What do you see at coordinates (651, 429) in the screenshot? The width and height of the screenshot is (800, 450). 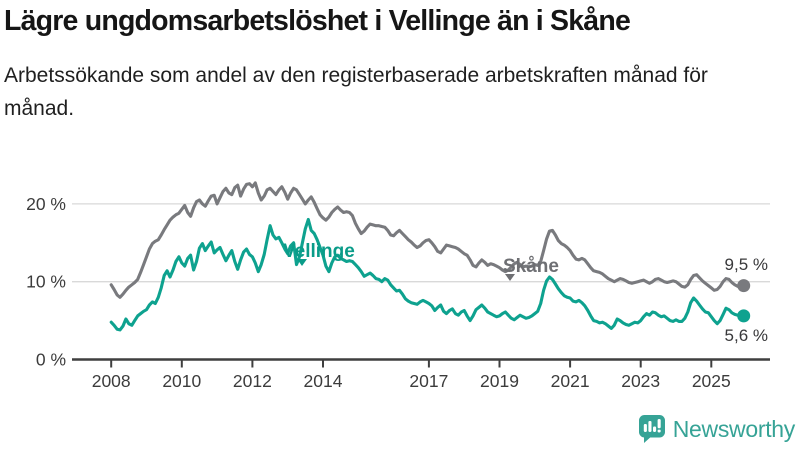 I see `newsworthy-logo-icon` at bounding box center [651, 429].